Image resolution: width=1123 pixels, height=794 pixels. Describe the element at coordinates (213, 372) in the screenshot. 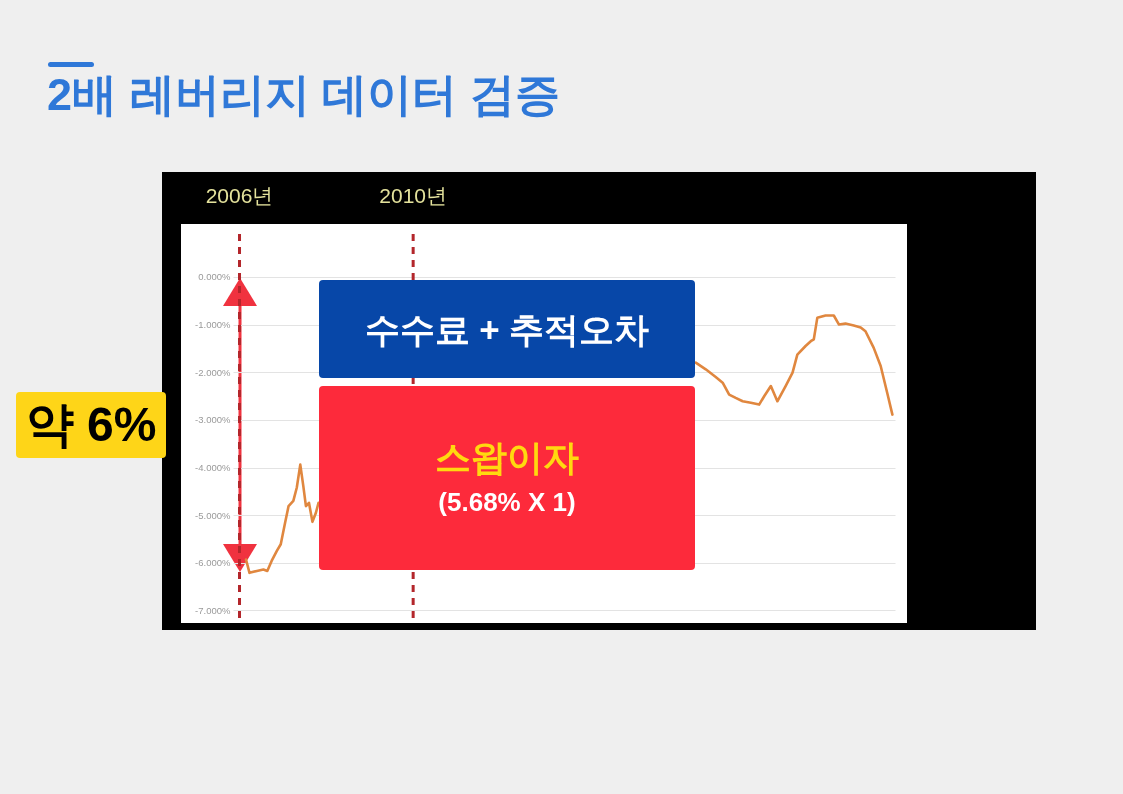

I see `y-tick-label: -2.000%` at that location.